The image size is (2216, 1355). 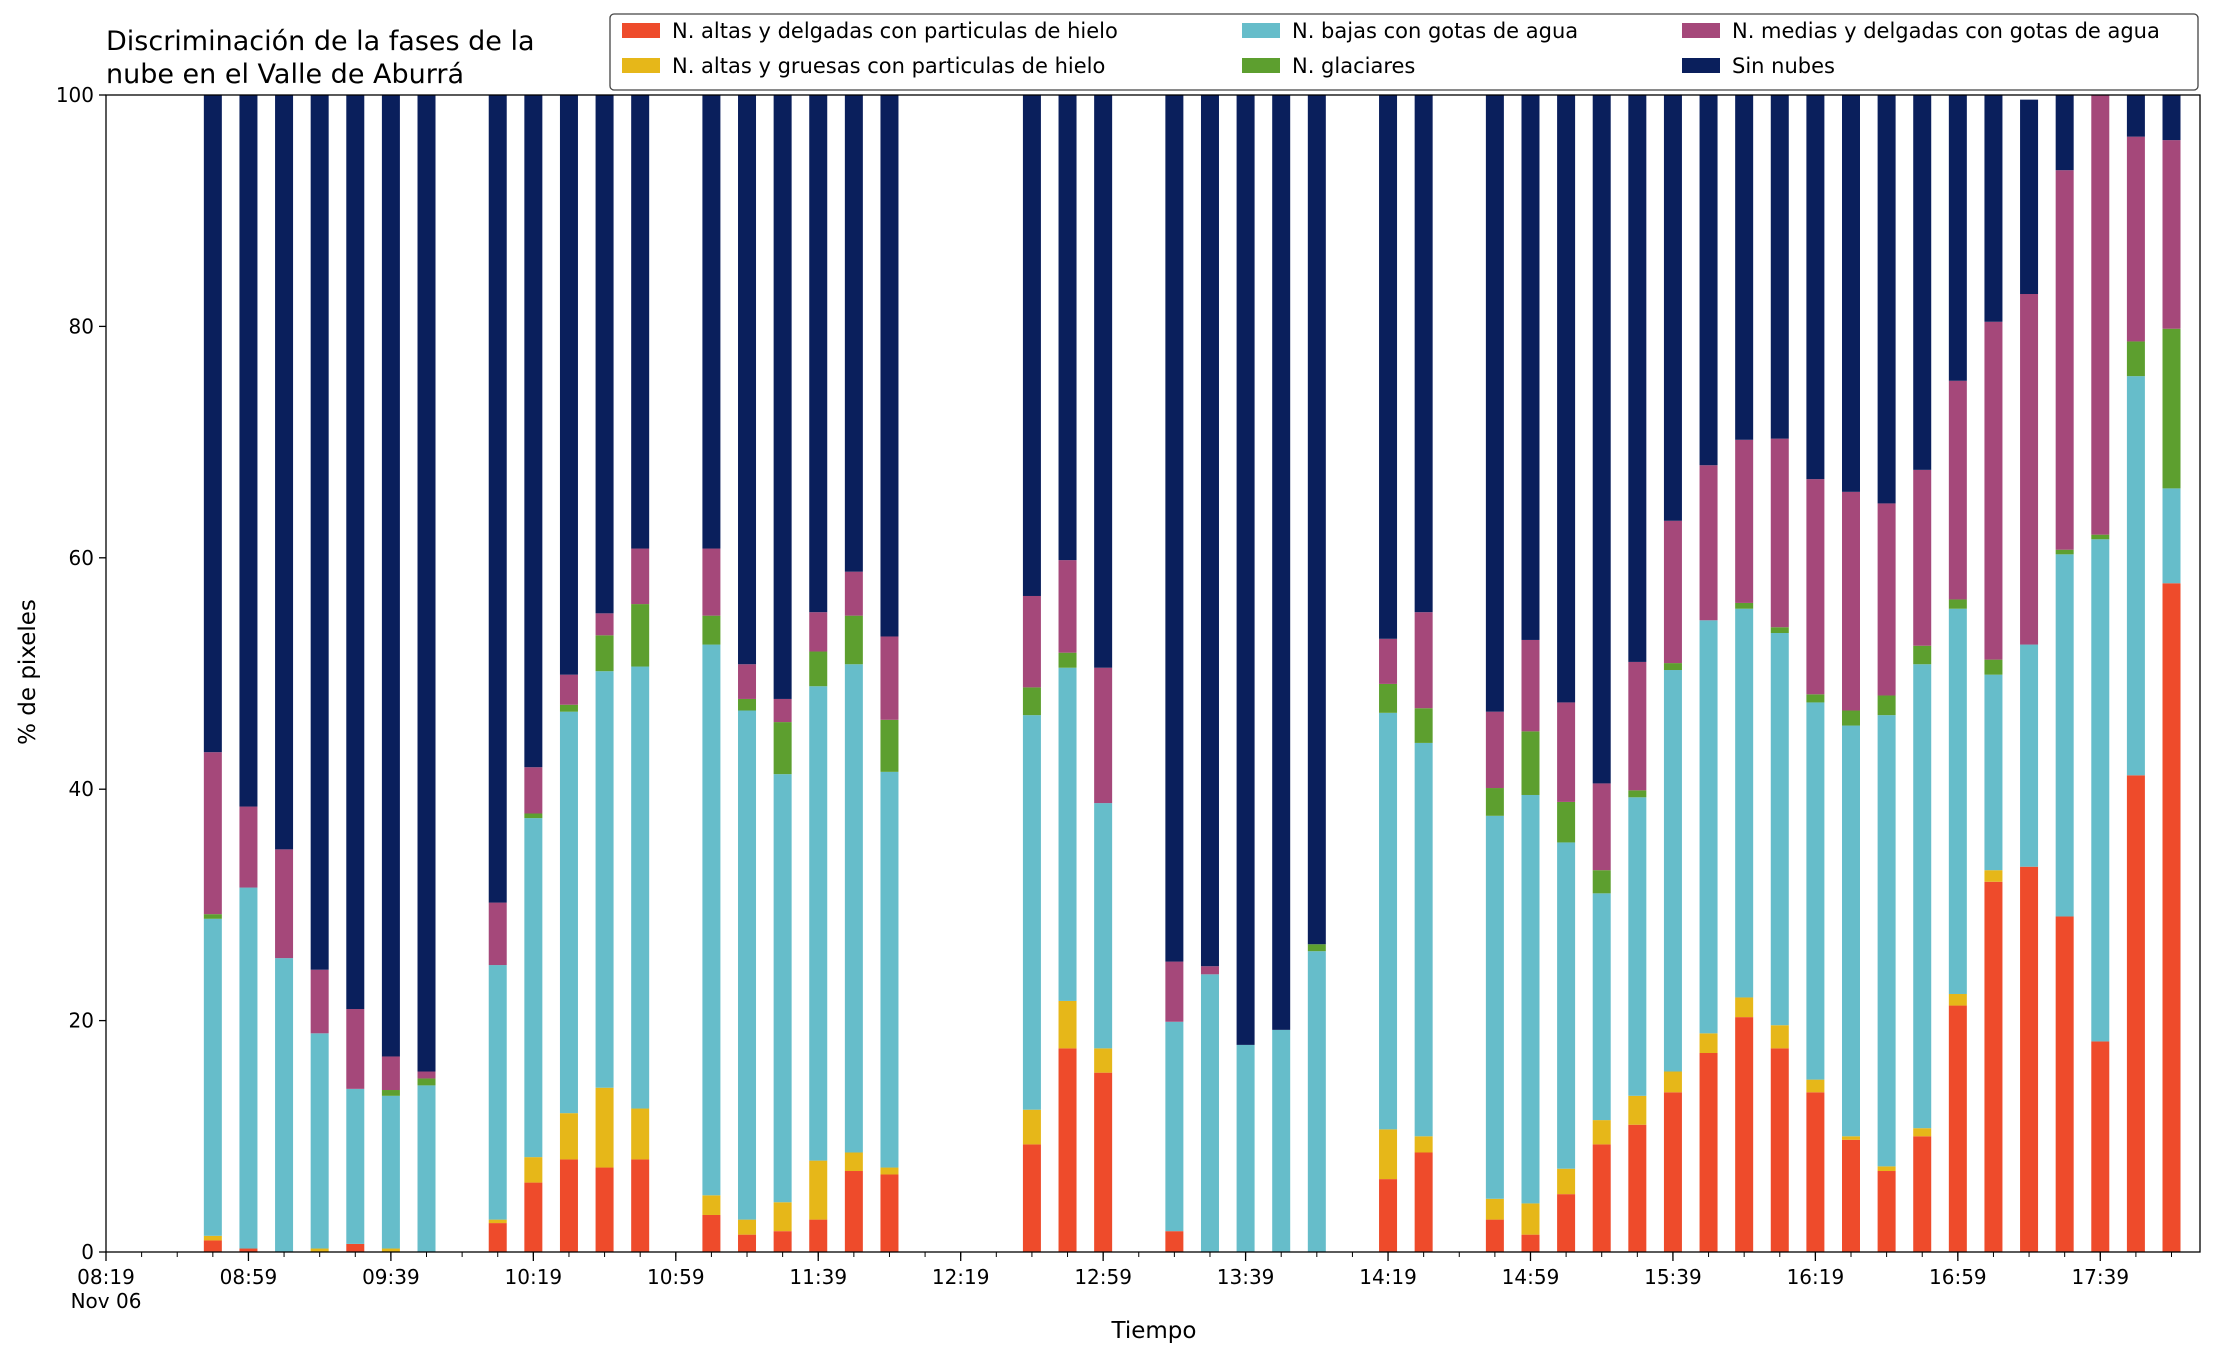 I want to click on chart-title-line-1: Discriminación de la fases de la, so click(x=320, y=41).